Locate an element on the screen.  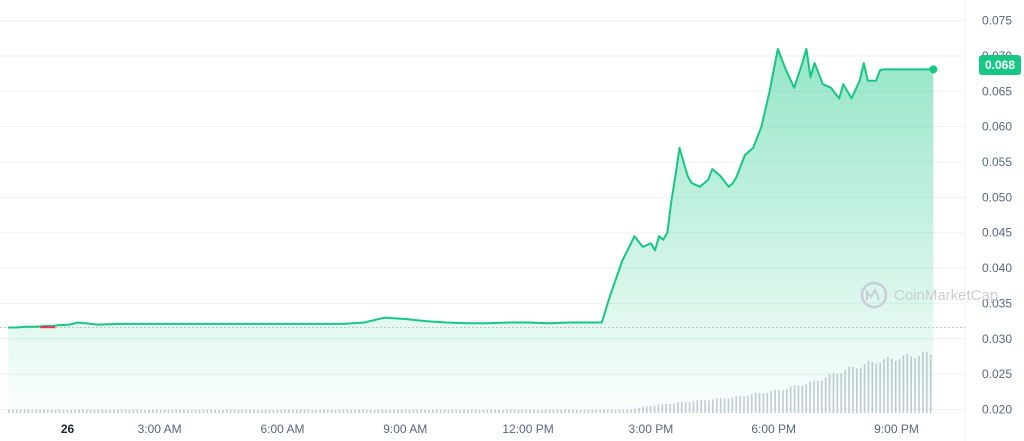
y-tick-label: 0.025 is located at coordinates (997, 374).